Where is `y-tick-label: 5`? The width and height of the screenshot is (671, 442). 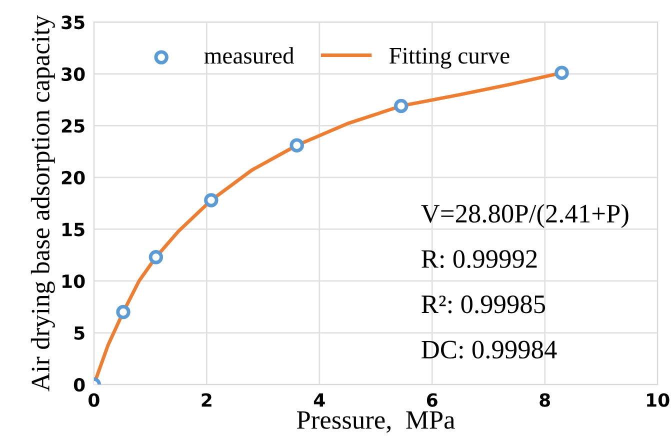
y-tick-label: 5 is located at coordinates (79, 333).